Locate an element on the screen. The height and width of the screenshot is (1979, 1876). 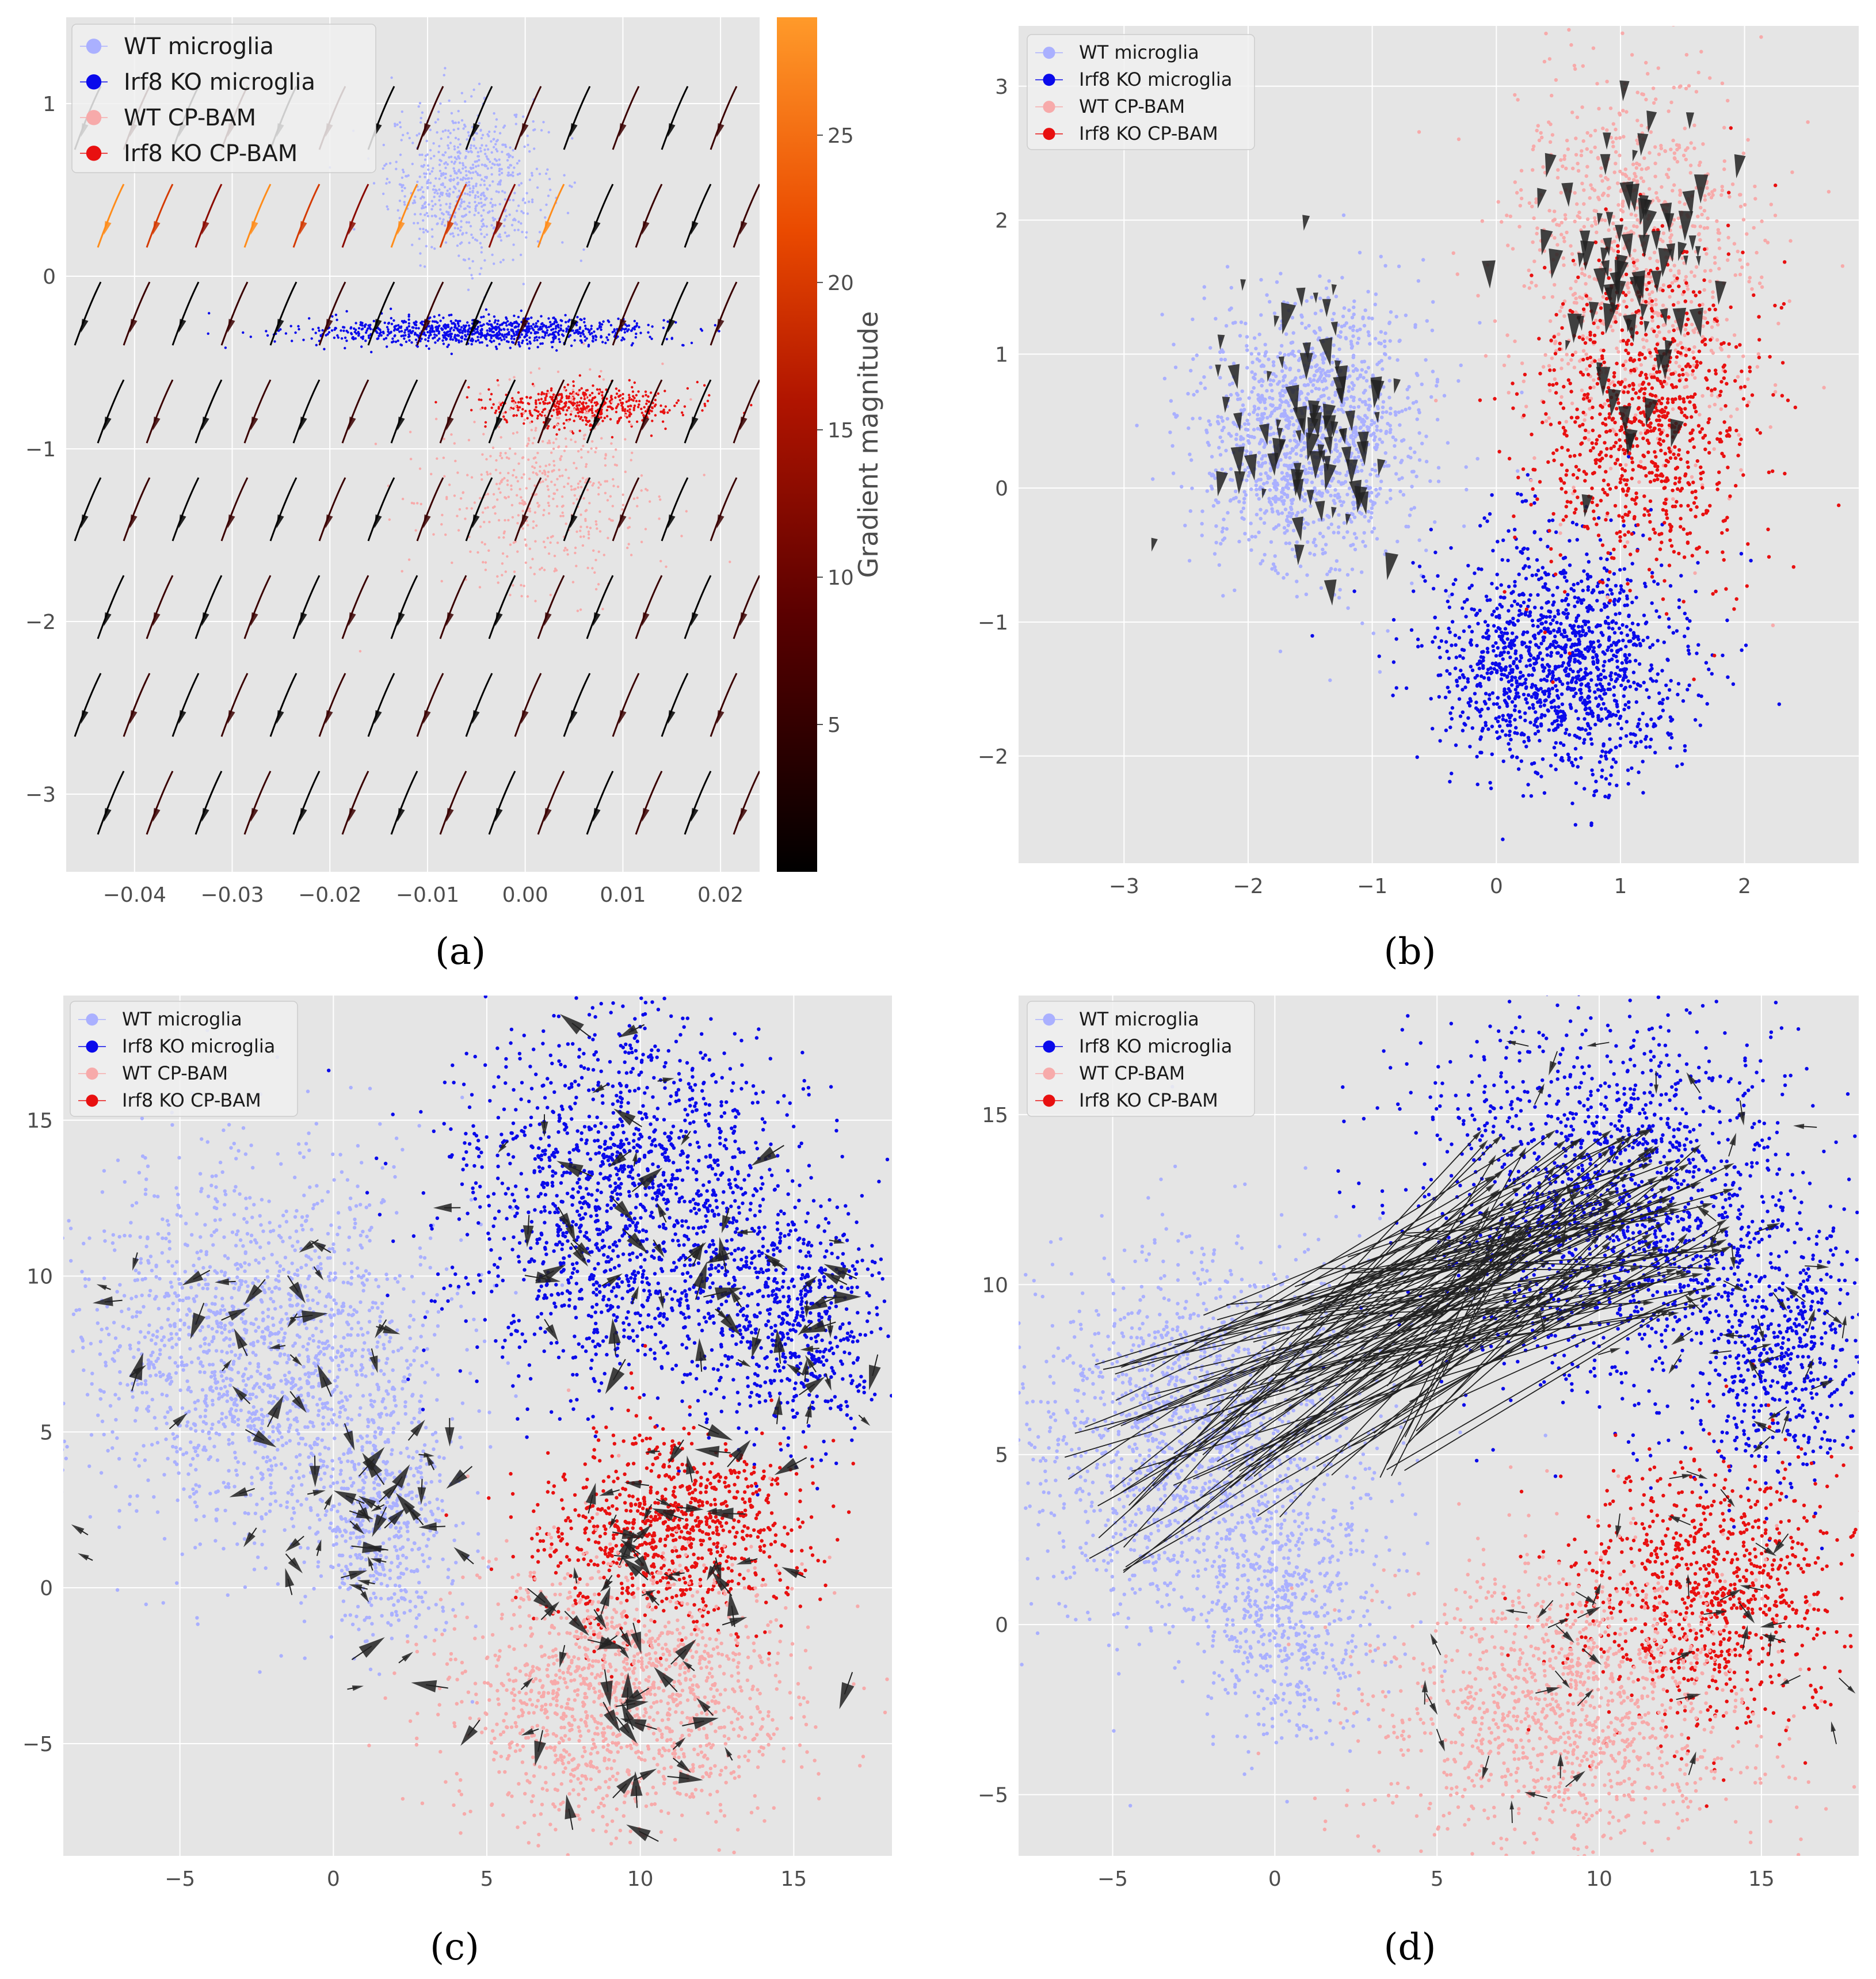
colorbar-tick-label: 20 is located at coordinates (841, 283).